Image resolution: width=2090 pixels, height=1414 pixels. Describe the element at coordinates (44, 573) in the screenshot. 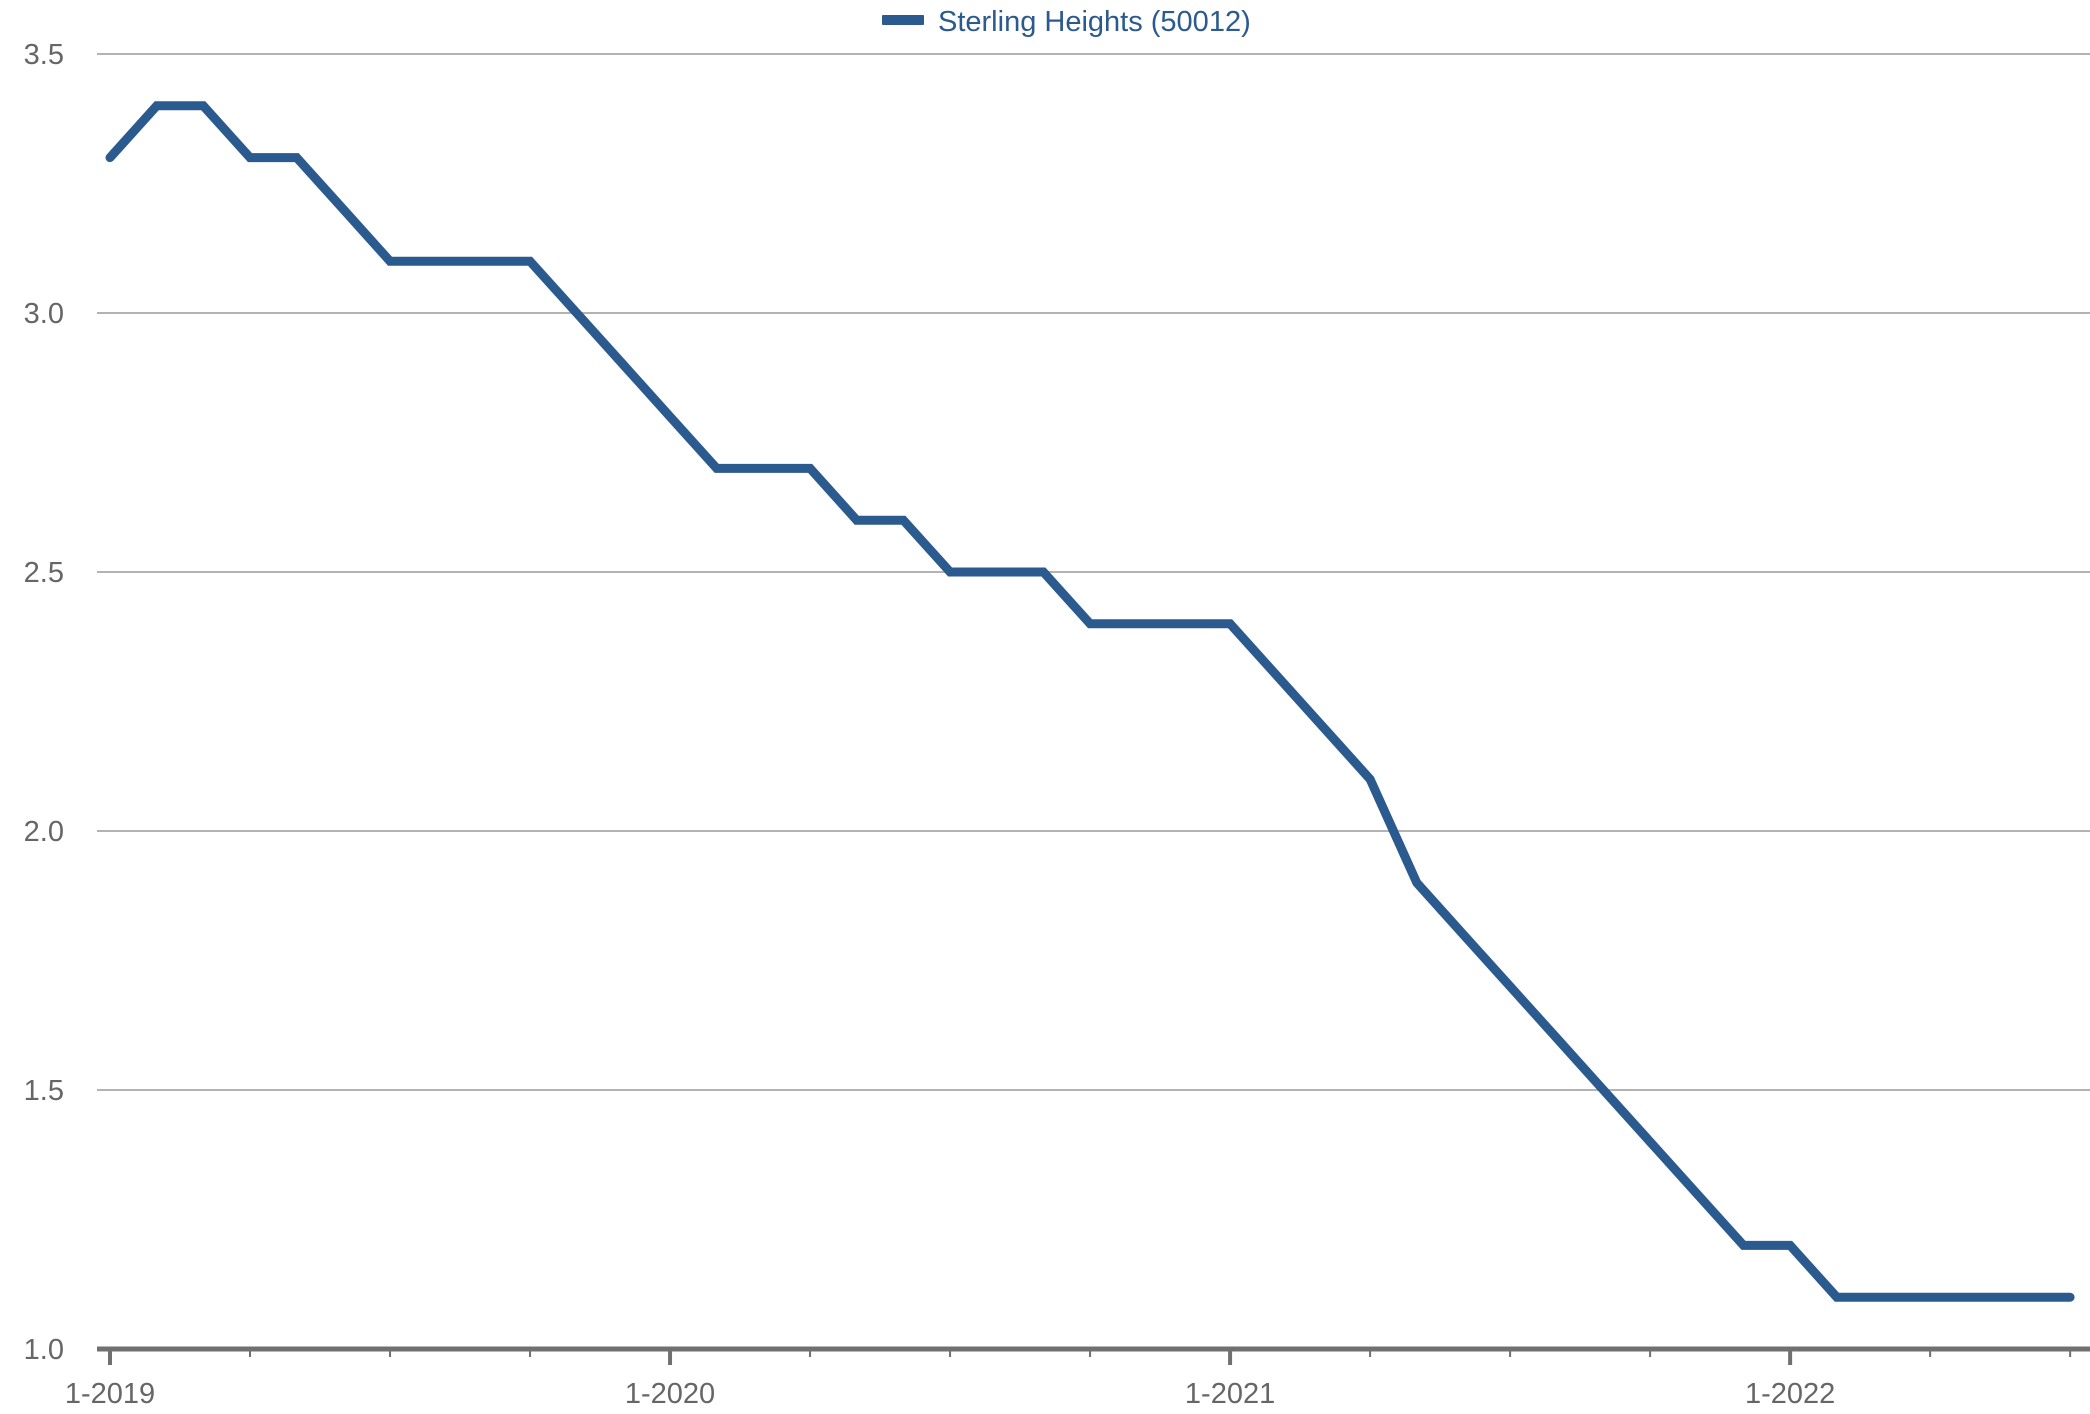

I see `y-tick-label: 2.5` at that location.